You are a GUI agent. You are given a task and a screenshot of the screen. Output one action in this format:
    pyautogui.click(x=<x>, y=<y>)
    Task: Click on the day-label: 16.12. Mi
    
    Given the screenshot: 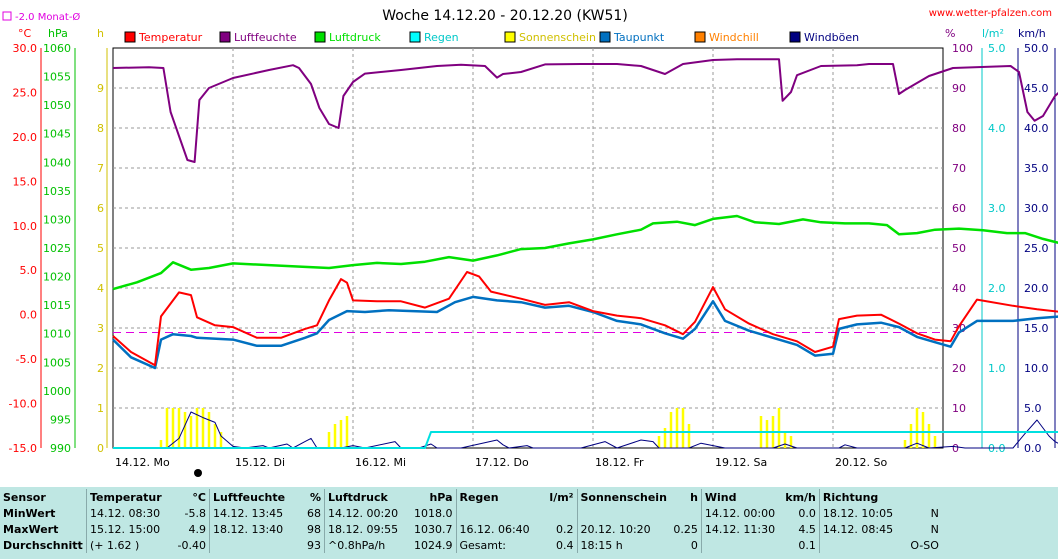 What is the action you would take?
    pyautogui.click(x=380, y=462)
    